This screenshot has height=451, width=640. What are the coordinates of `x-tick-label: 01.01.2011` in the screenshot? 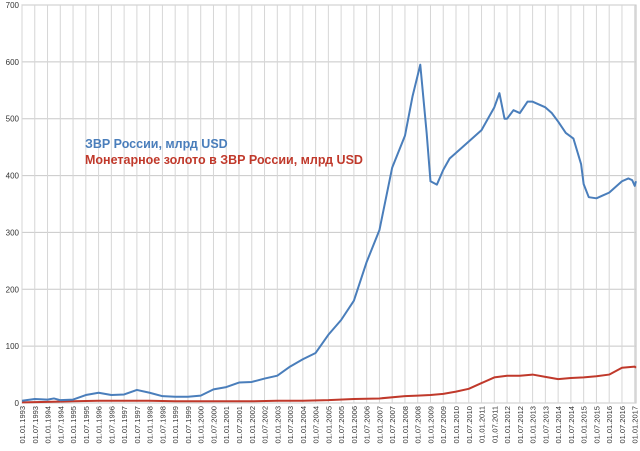 It's located at (482, 424).